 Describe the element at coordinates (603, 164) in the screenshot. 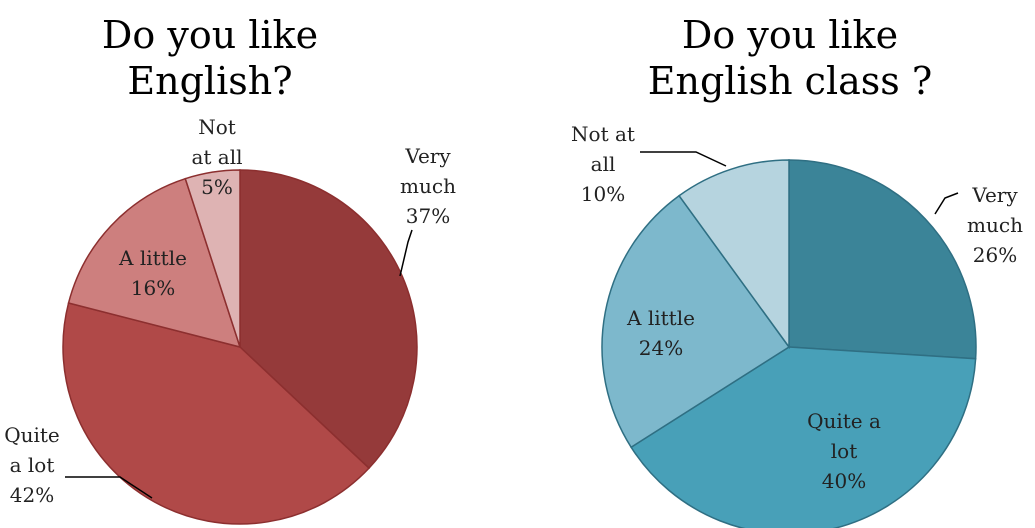

I see `slice-label: Not at all 10%` at that location.